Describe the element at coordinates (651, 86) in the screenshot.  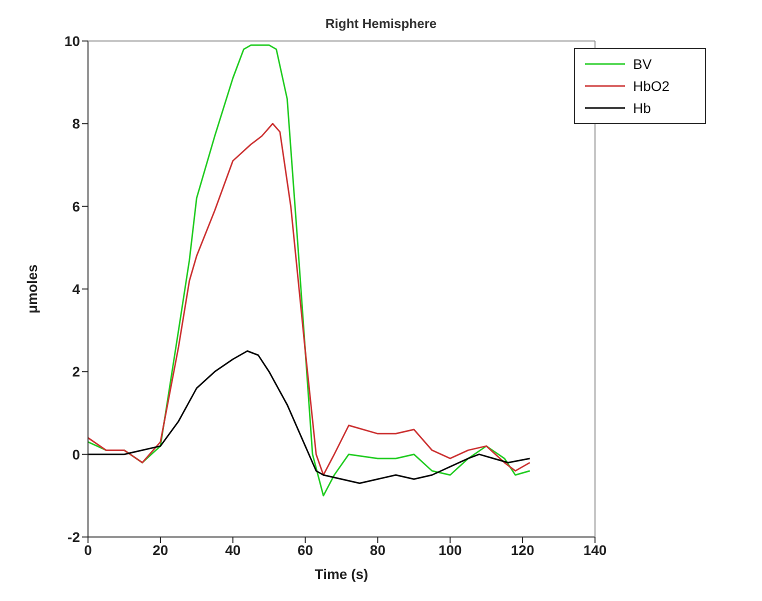
I see `legend-label: HbO2` at that location.